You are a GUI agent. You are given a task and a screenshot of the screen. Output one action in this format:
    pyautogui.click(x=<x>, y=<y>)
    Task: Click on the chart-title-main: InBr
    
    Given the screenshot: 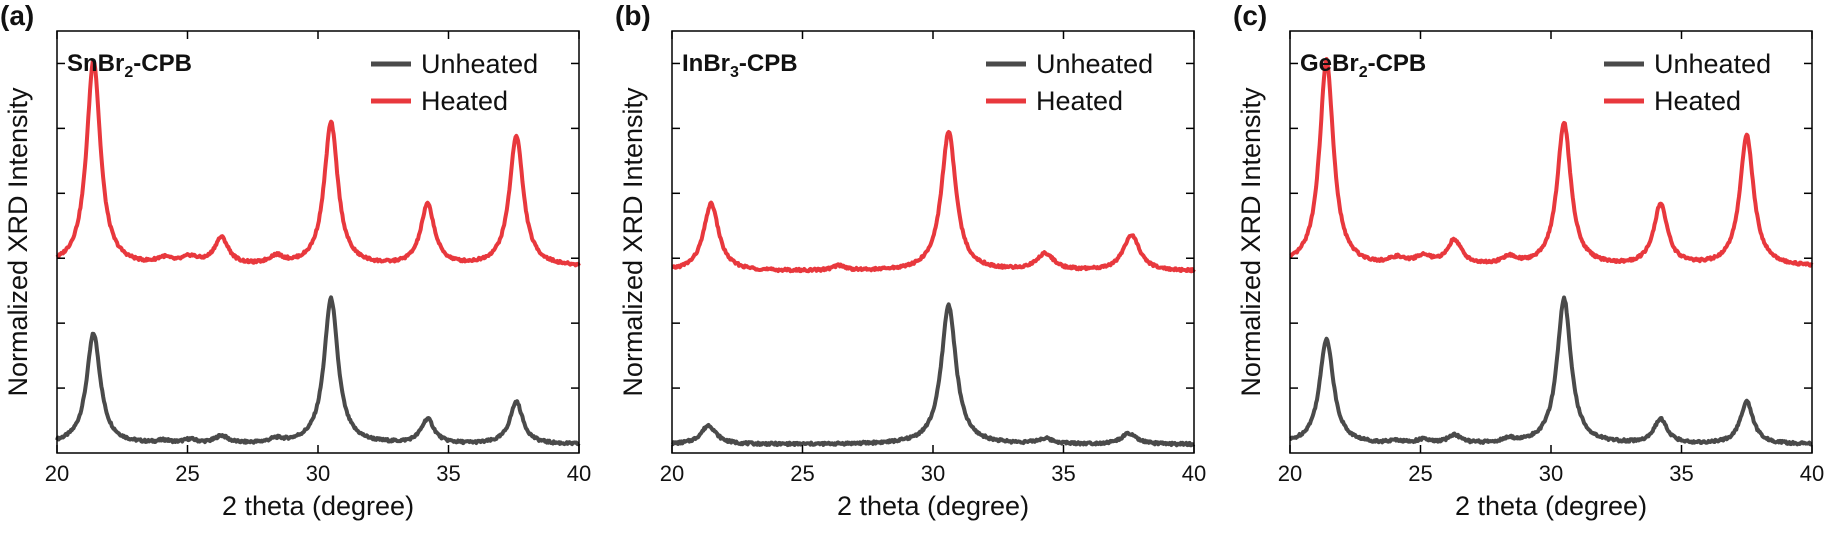 What is the action you would take?
    pyautogui.click(x=706, y=63)
    